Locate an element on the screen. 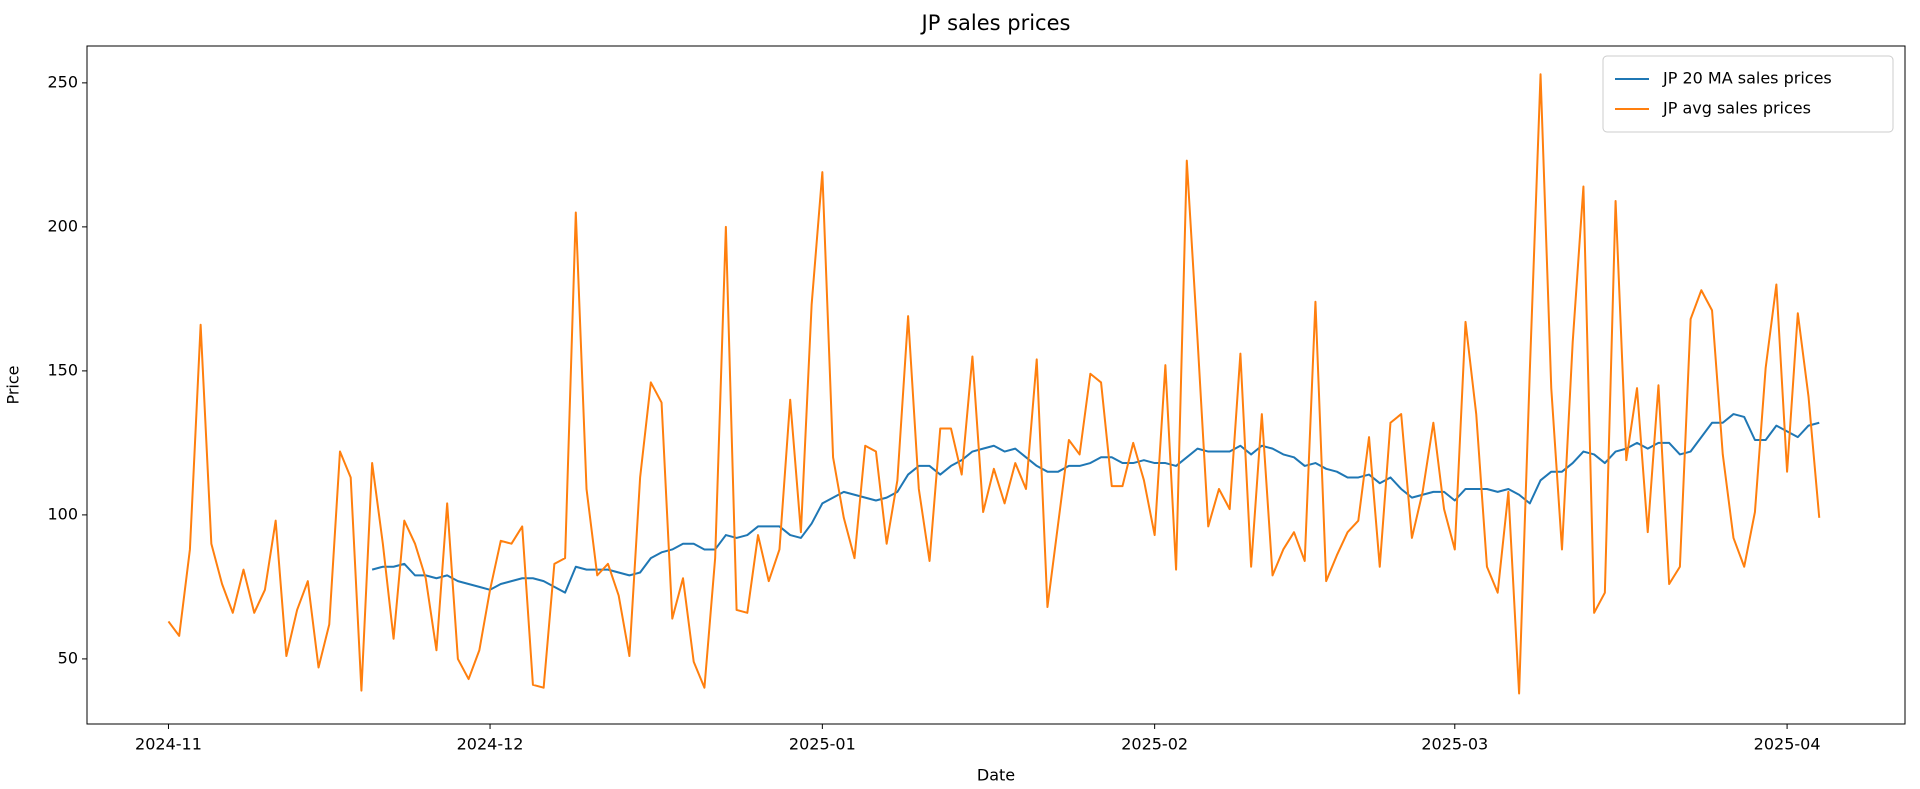 Image resolution: width=1920 pixels, height=789 pixels. y-tick-label: 100 is located at coordinates (62, 513).